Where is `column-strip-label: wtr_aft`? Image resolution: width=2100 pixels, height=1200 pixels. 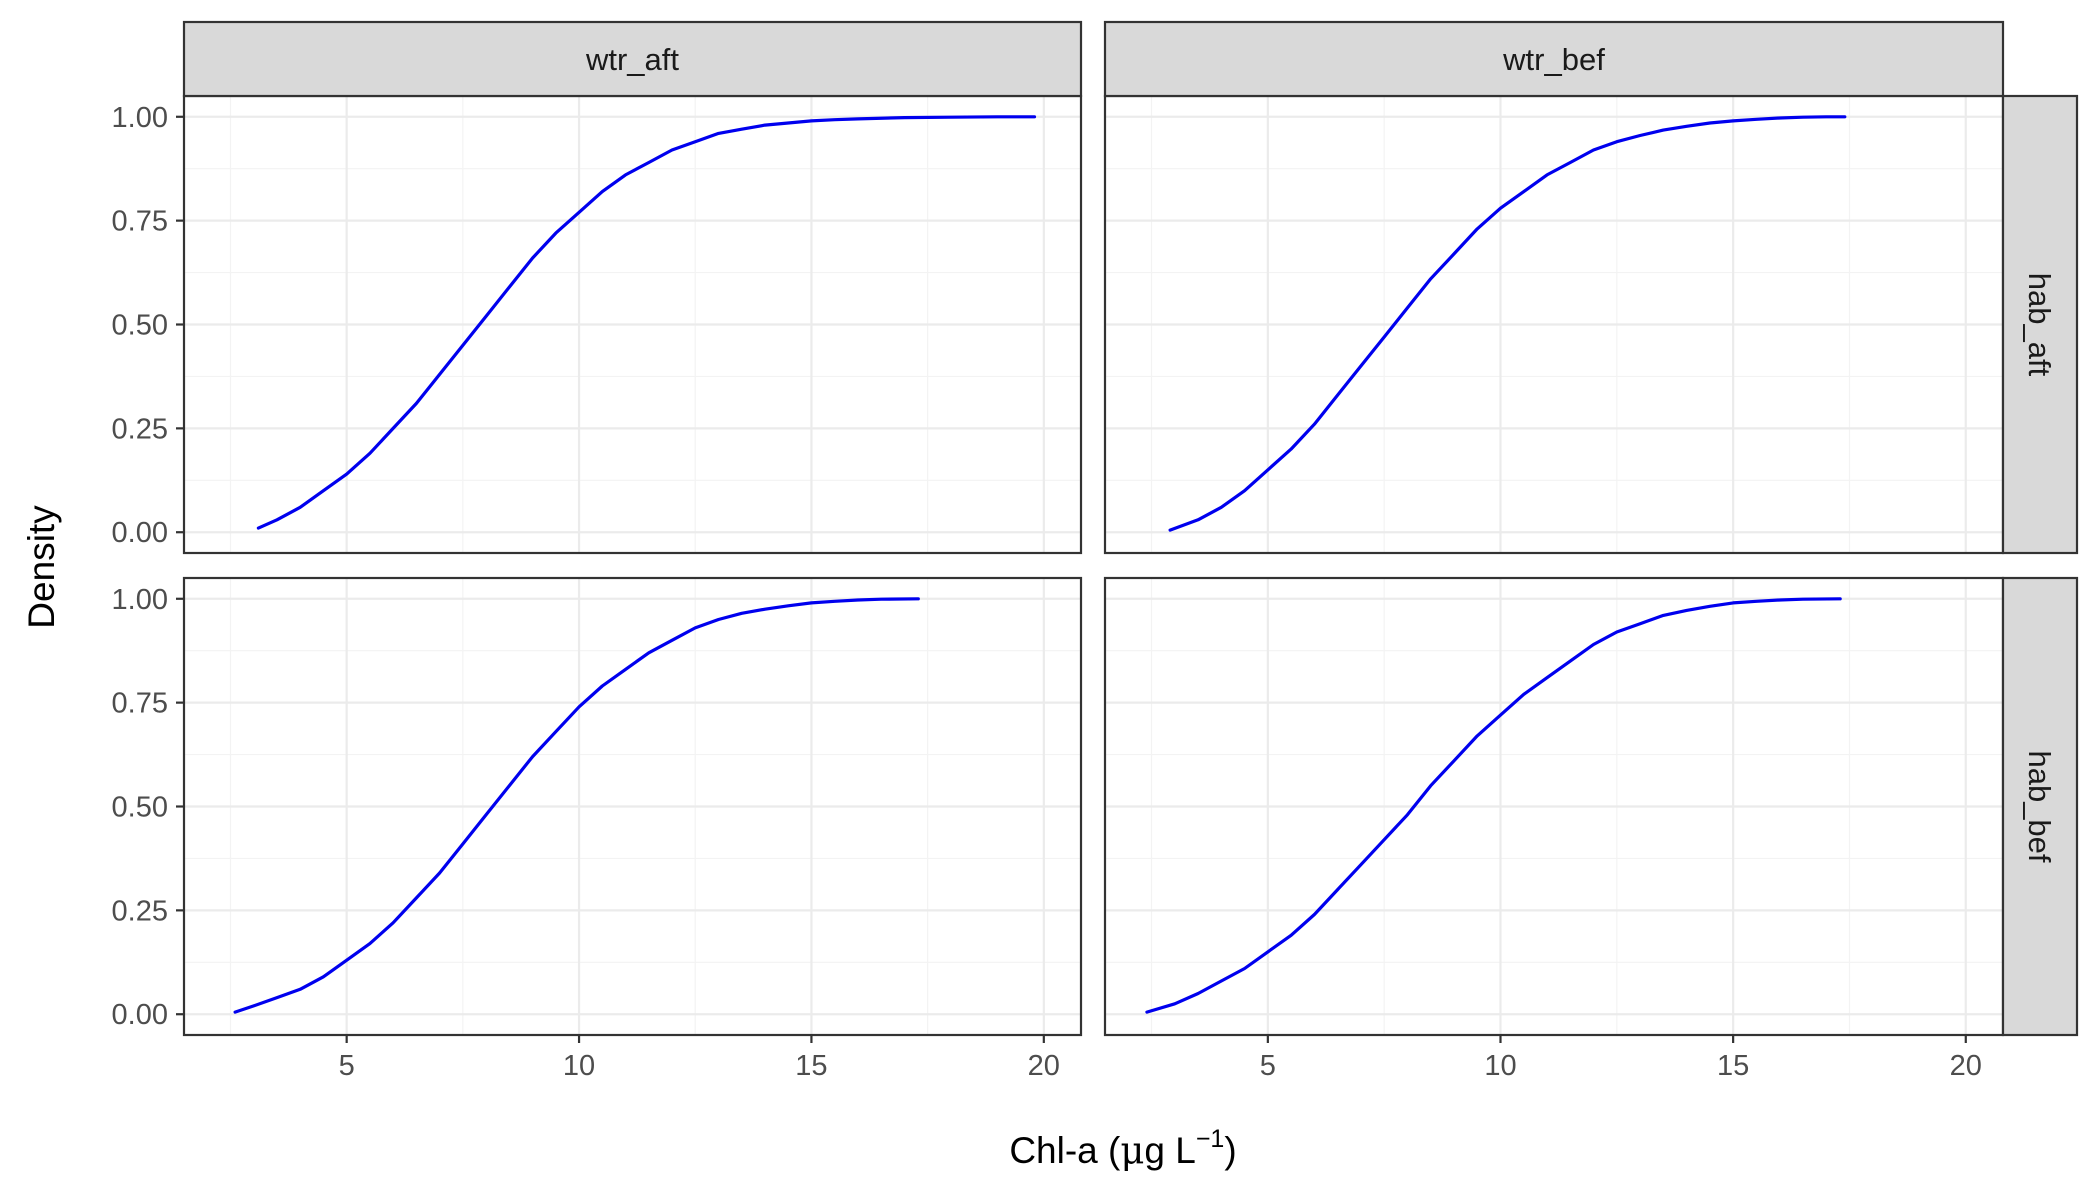
column-strip-label: wtr_aft is located at coordinates (632, 59).